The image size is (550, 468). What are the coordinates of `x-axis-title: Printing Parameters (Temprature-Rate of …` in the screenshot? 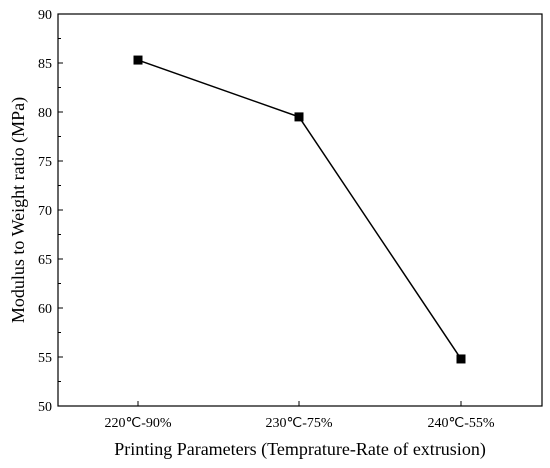 It's located at (300, 449).